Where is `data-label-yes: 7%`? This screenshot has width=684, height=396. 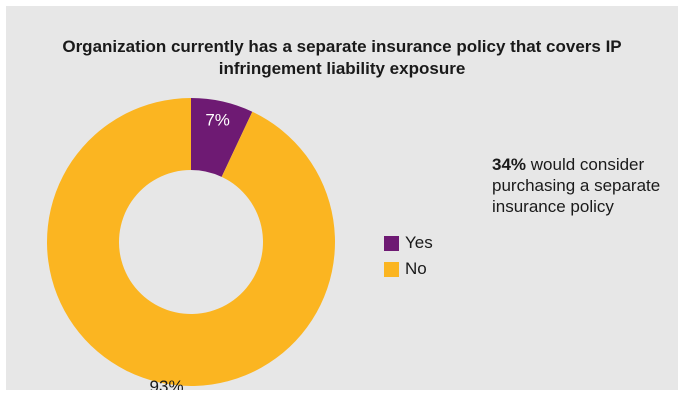 data-label-yes: 7% is located at coordinates (217, 119).